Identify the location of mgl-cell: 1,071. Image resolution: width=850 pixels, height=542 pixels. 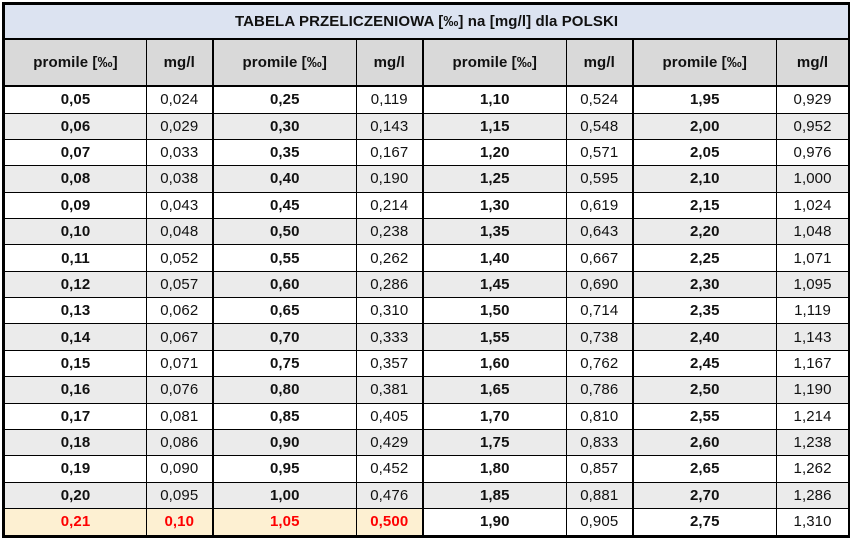
(812, 258).